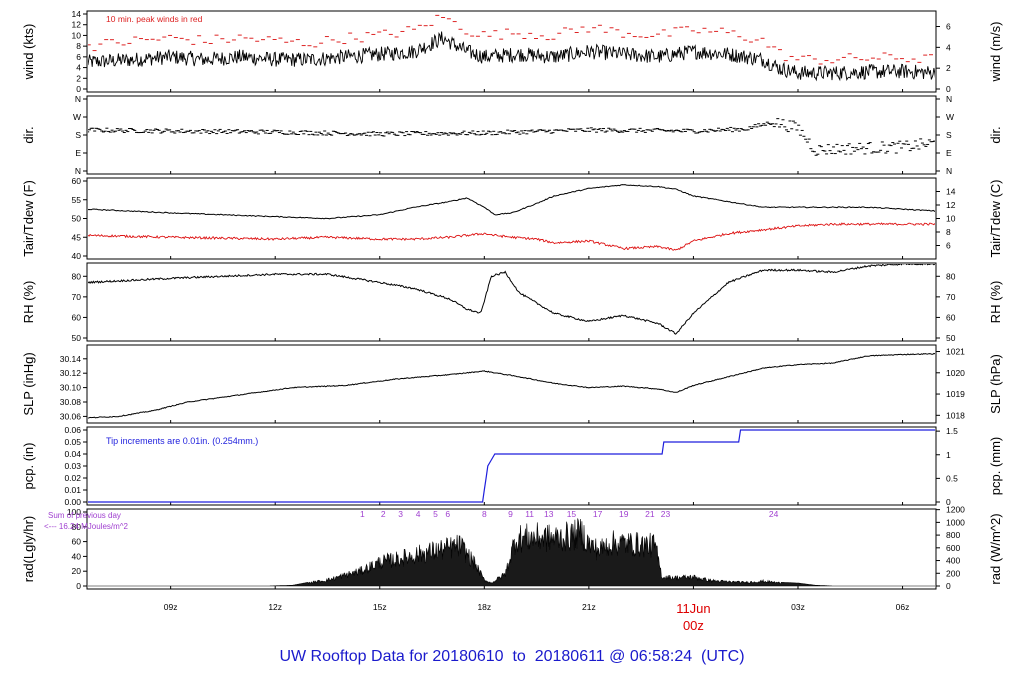 The width and height of the screenshot is (1024, 700). I want to click on right-axis-title: Tair/Tdew (C), so click(995, 218).